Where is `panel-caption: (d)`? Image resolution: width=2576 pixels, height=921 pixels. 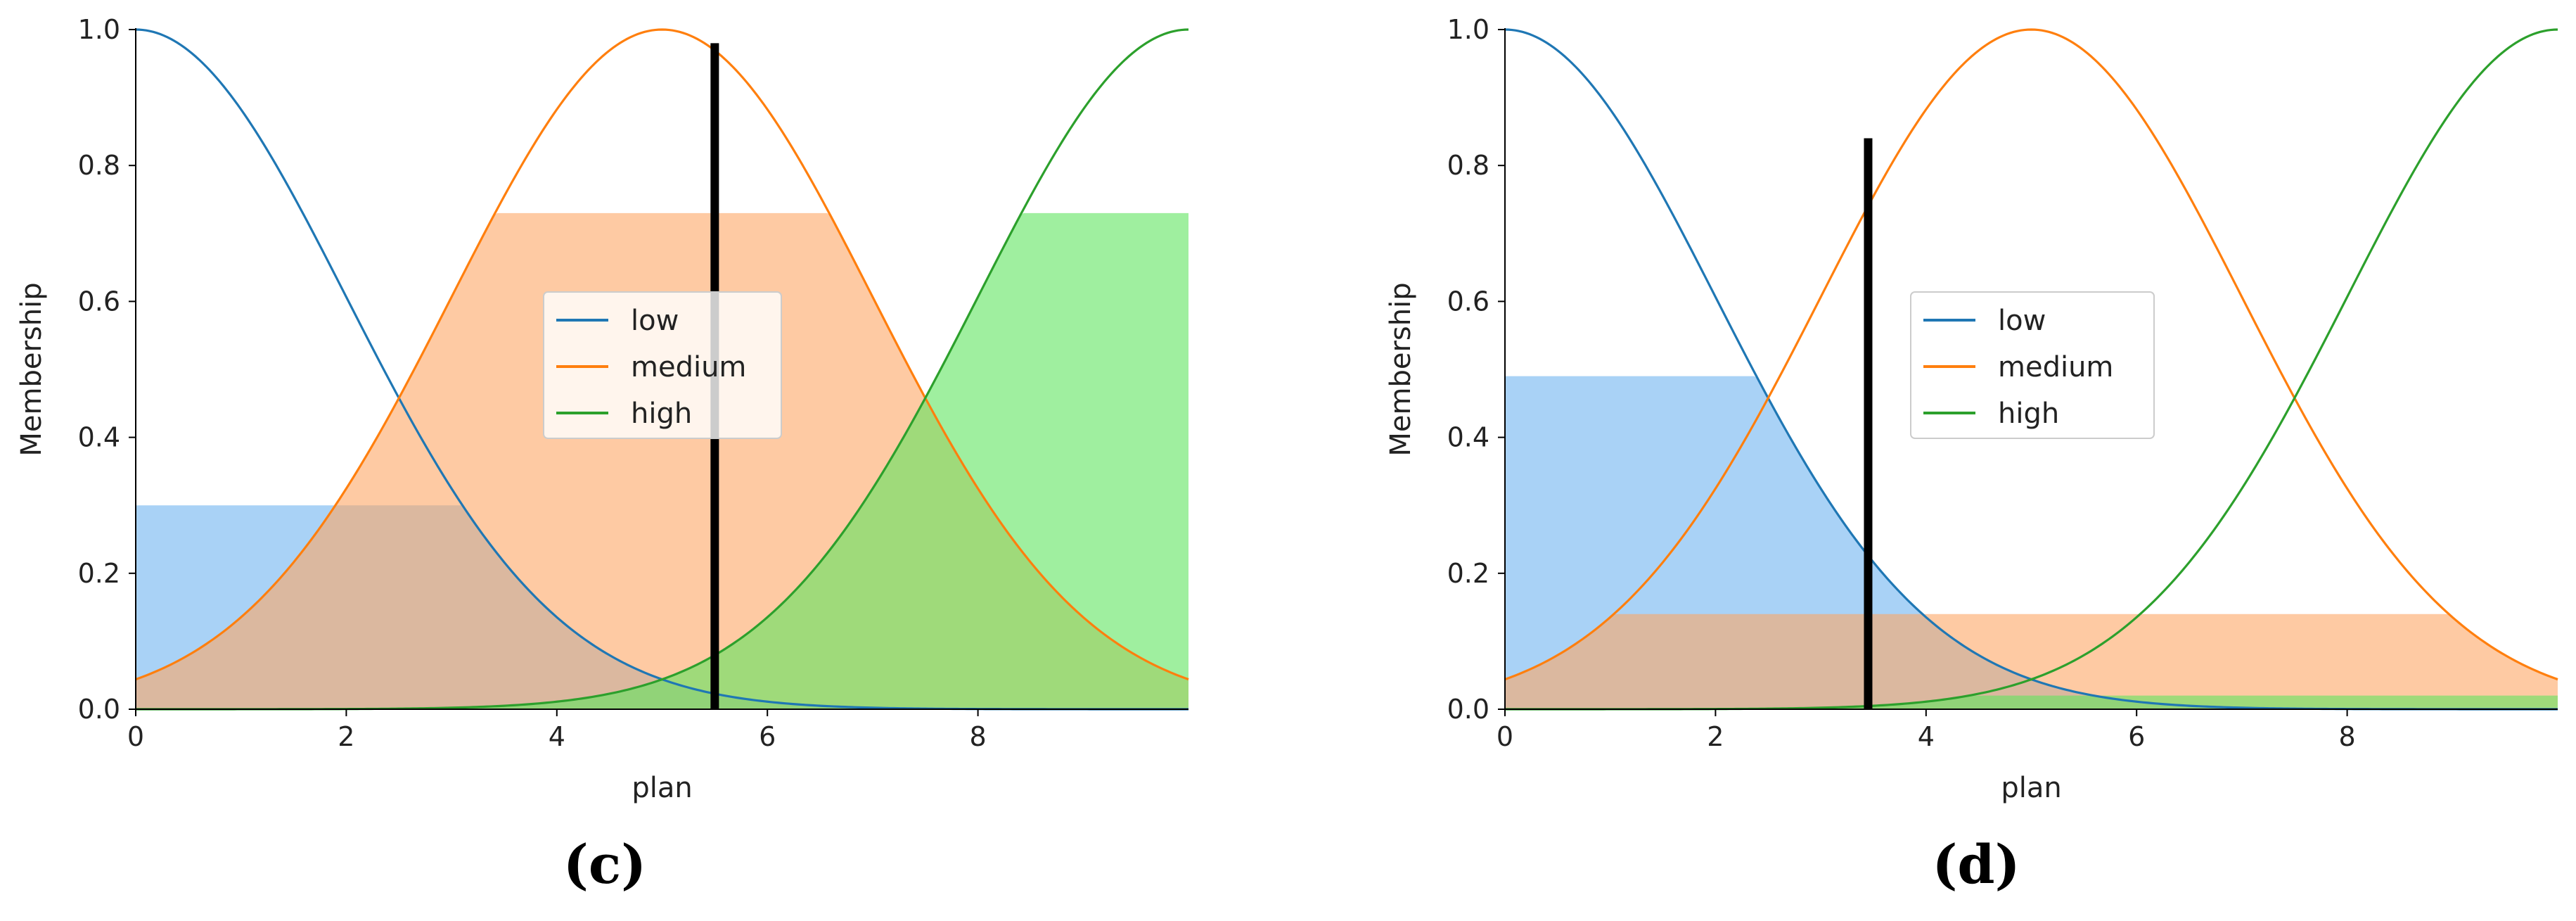 panel-caption: (d) is located at coordinates (1976, 864).